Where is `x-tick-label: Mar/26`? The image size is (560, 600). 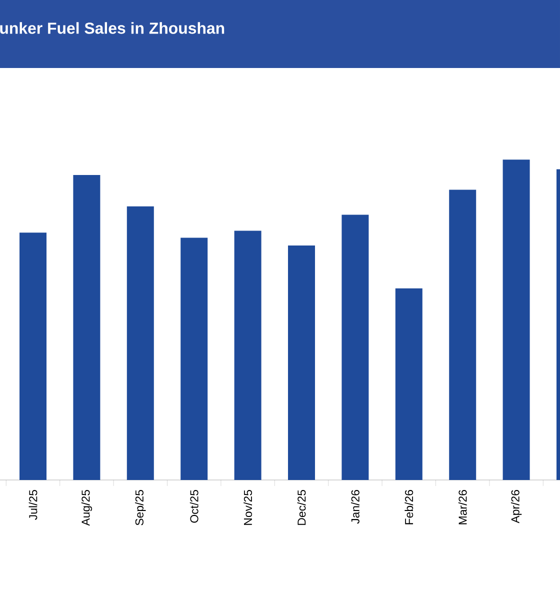 x-tick-label: Mar/26 is located at coordinates (462, 507).